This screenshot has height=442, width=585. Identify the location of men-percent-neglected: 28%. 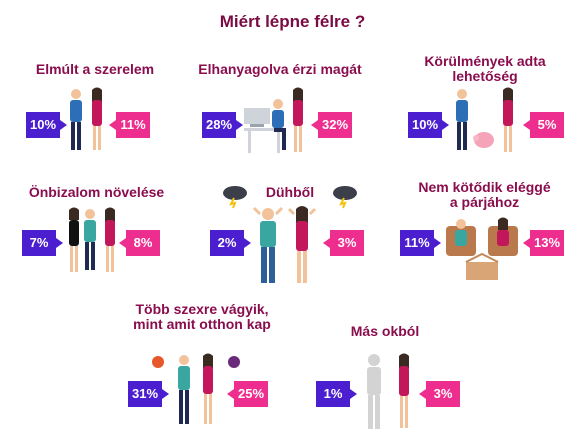
(222, 125).